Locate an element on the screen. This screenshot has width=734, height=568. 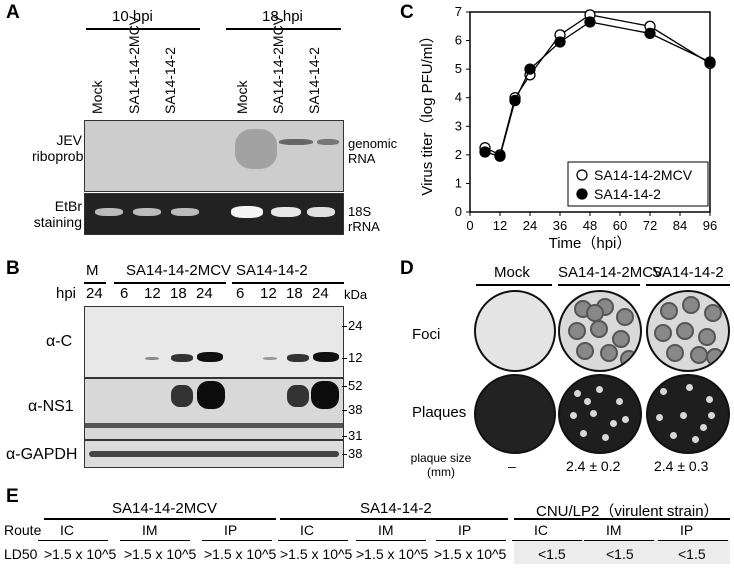
row-label-alpha-c: α-C is located at coordinates (59, 341).